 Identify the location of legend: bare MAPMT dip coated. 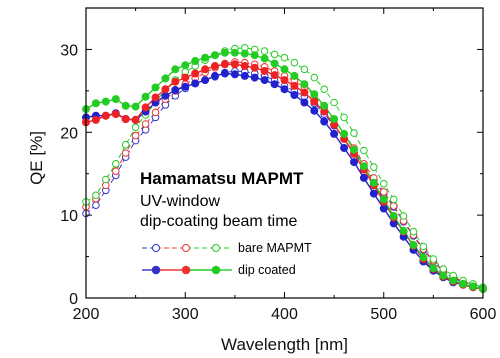
(227, 259).